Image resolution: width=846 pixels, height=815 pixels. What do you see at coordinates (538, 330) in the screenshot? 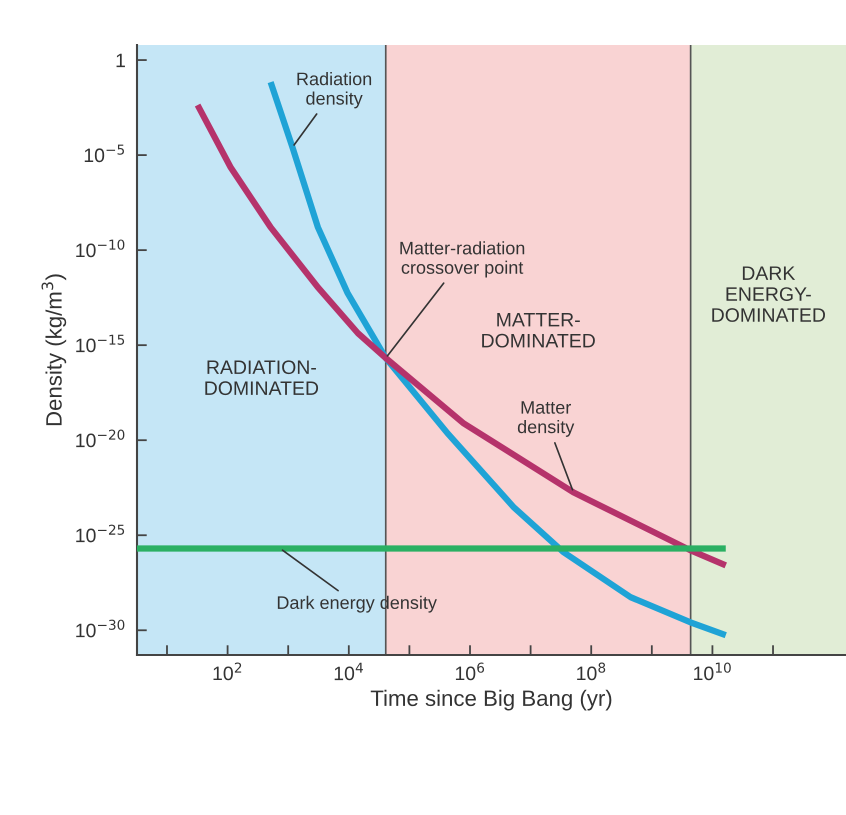
I see `band-label: MATTER- DOMINATED` at bounding box center [538, 330].